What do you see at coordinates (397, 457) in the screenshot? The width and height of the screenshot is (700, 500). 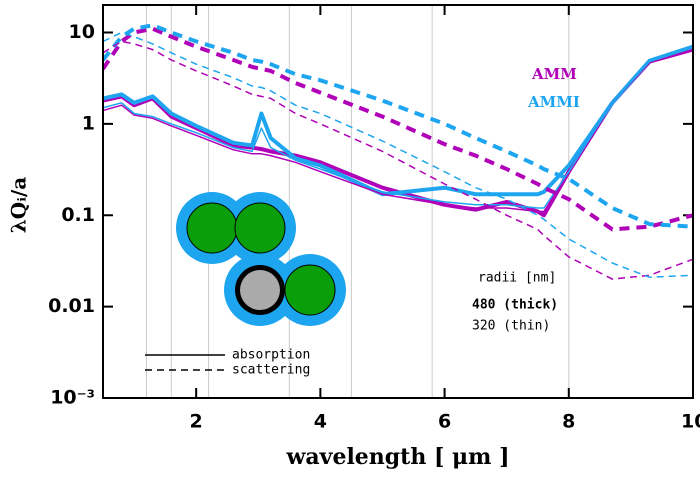 I see `x-axis-label: wavelength [ μm ]` at bounding box center [397, 457].